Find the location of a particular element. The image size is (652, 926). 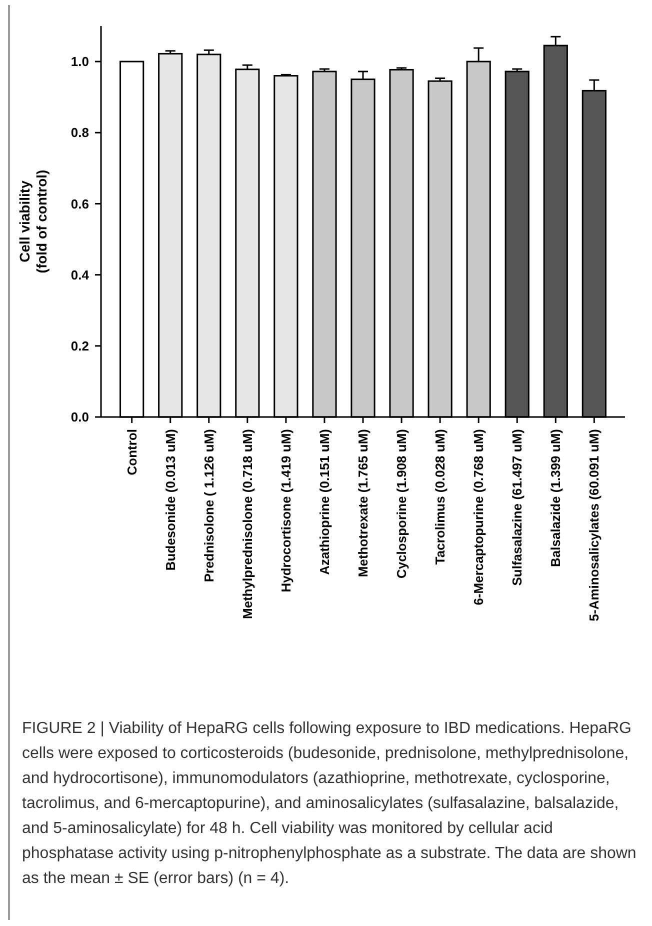

x-tick-label: Control is located at coordinates (132, 452).